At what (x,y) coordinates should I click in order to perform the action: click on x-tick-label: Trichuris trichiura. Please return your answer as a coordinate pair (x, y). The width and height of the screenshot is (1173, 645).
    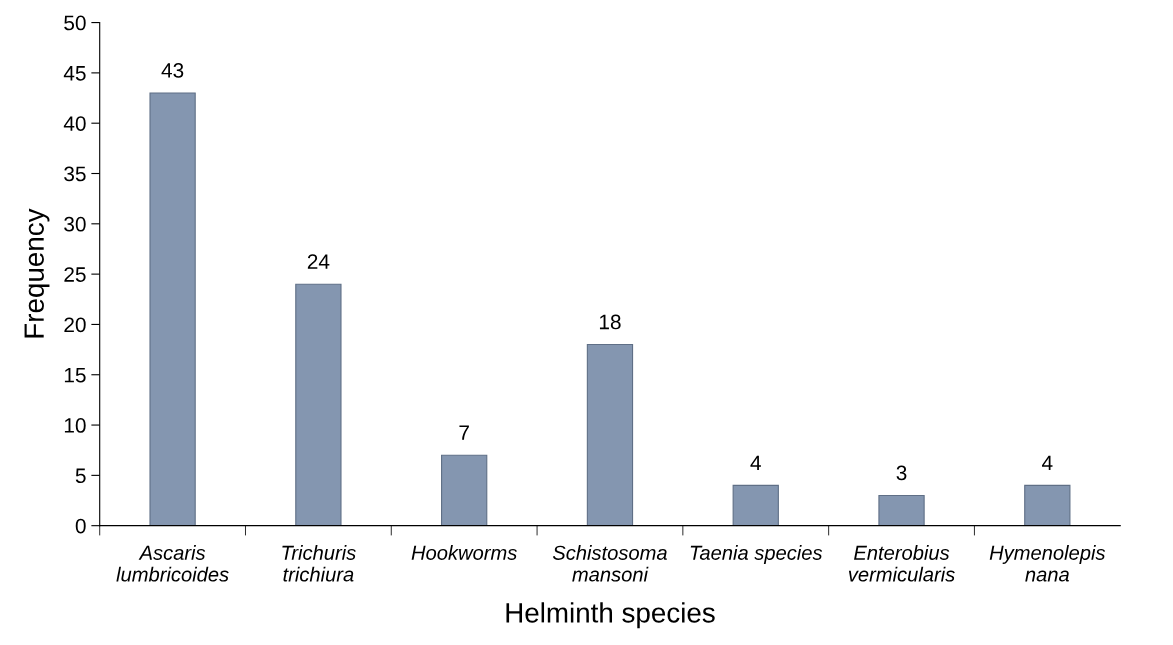
    Looking at the image, I should click on (319, 563).